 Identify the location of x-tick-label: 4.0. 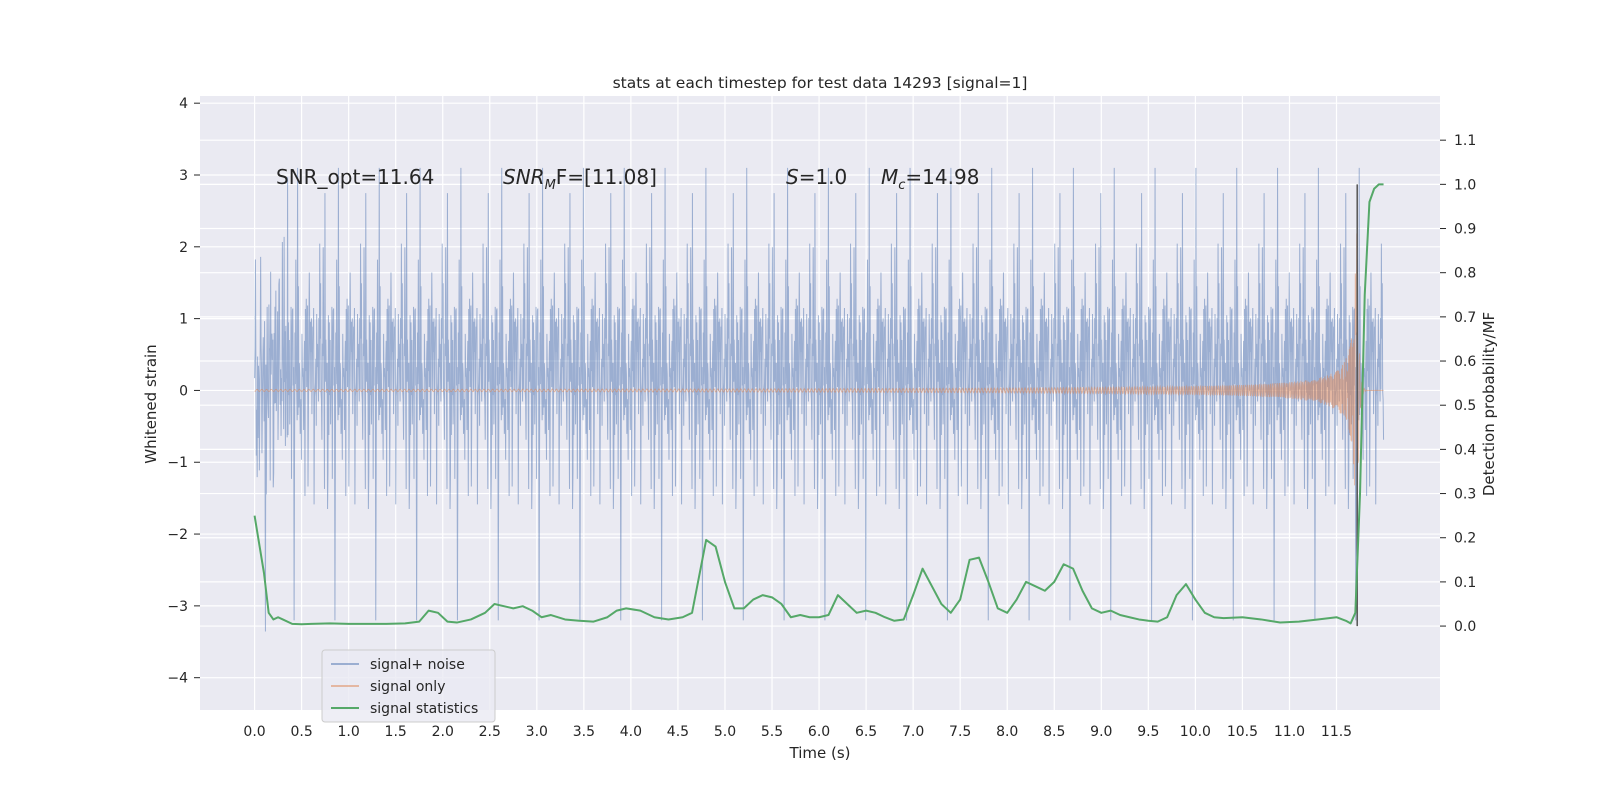
(631, 732).